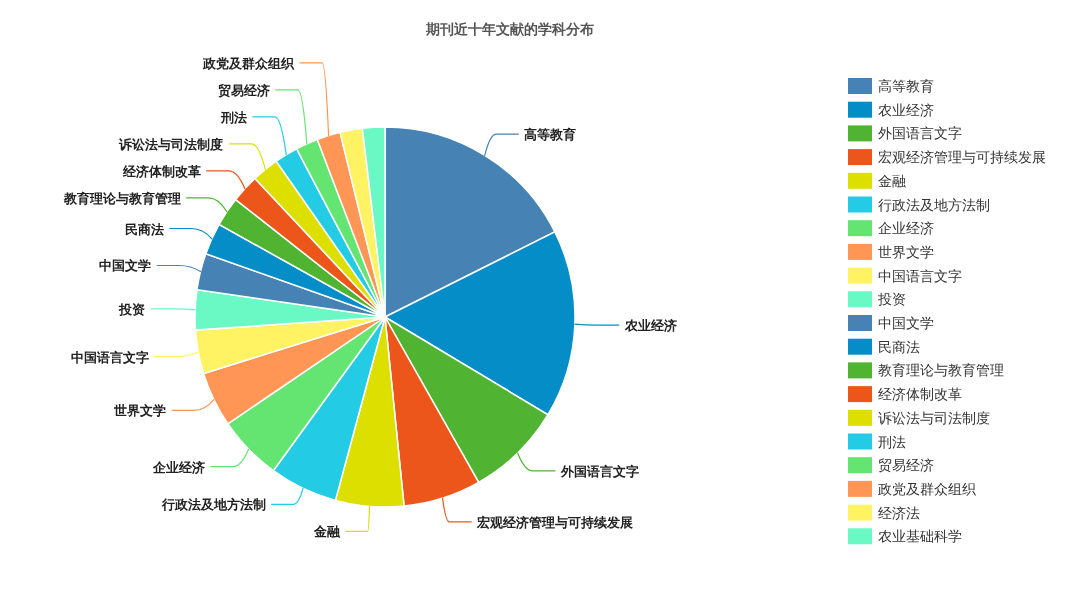 This screenshot has width=1080, height=591. Describe the element at coordinates (934, 417) in the screenshot. I see `legend-label: 诉讼法与司法制度` at that location.